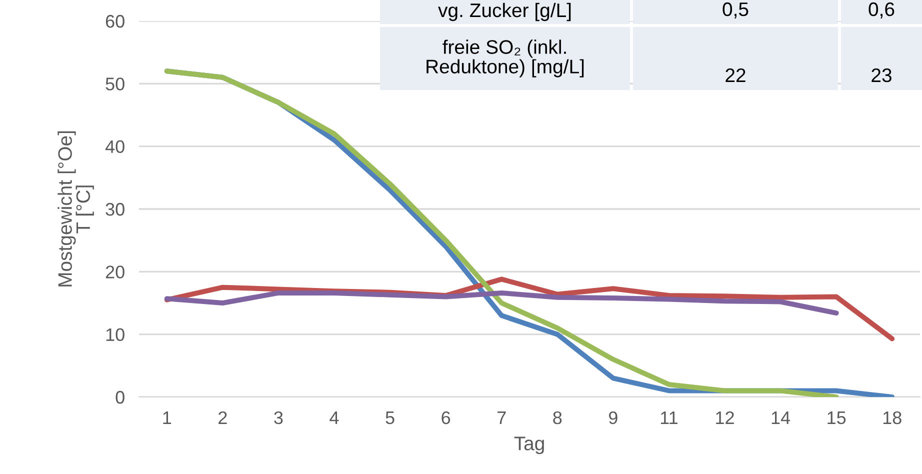  What do you see at coordinates (881, 10) in the screenshot?
I see `text: 0,6` at bounding box center [881, 10].